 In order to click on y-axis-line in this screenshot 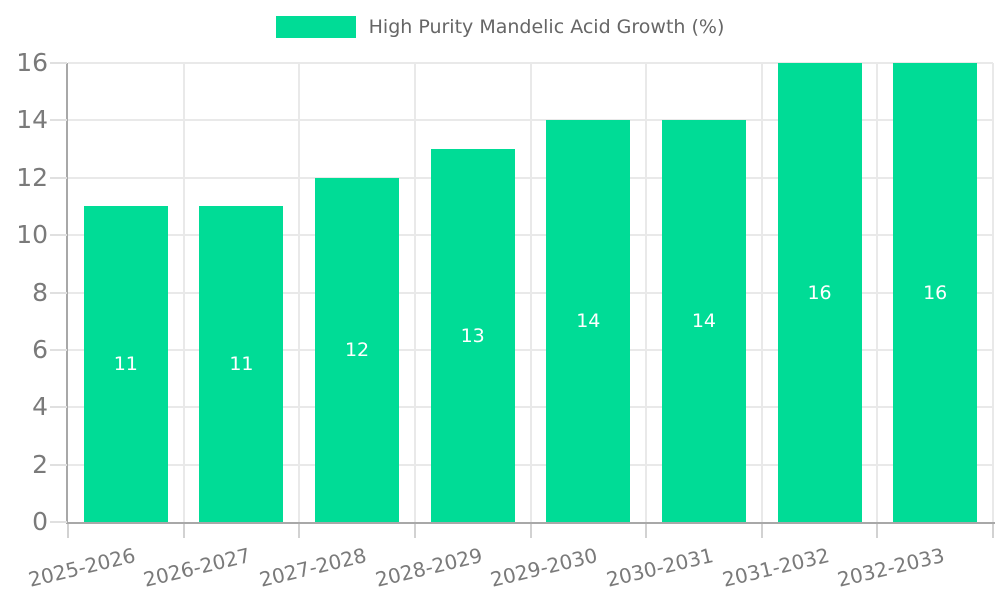, I will do `click(67, 293)`.